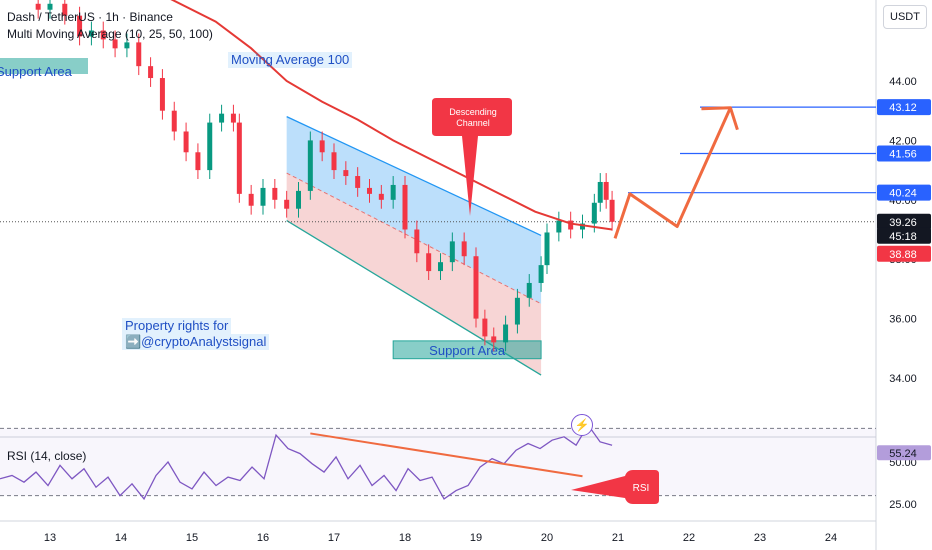  What do you see at coordinates (405, 538) in the screenshot?
I see `x-tick-label: 18` at bounding box center [405, 538].